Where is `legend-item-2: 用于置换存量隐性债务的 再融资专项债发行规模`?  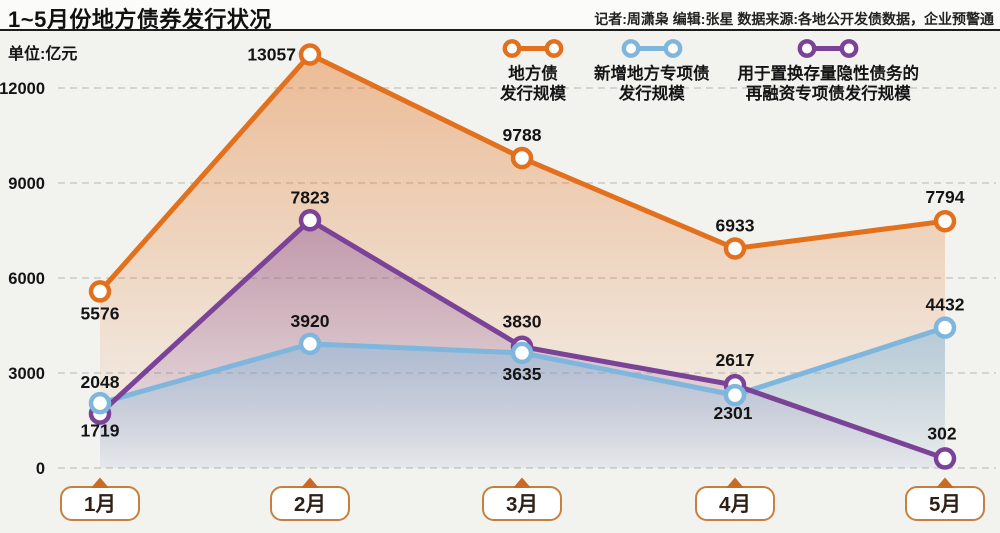
legend-item-2: 用于置换存量隐性债务的 再融资专项债发行规模 is located at coordinates (828, 71).